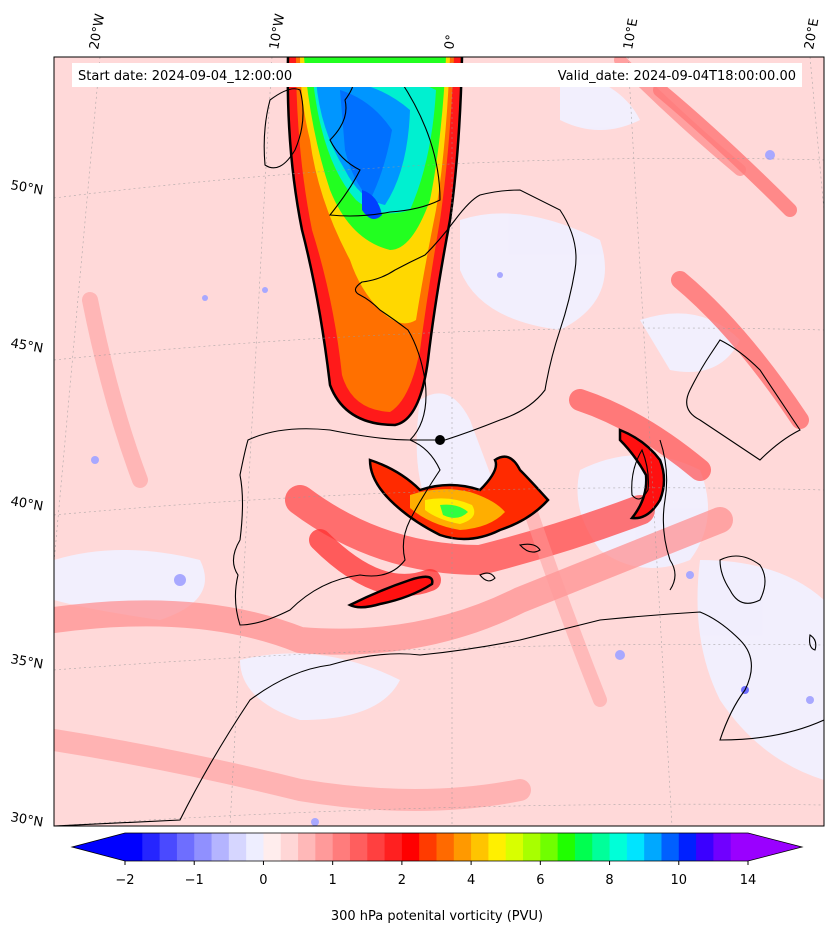 Image resolution: width=832 pixels, height=936 pixels. Describe the element at coordinates (124, 880) in the screenshot. I see `colorbar-tick-label: −2` at that location.